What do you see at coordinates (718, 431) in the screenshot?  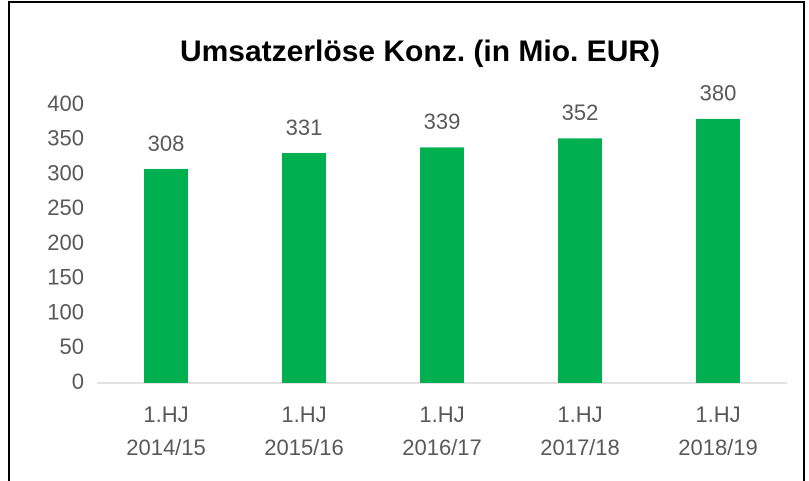 I see `x-tick-label: 1.HJ 2018/19` at bounding box center [718, 431].